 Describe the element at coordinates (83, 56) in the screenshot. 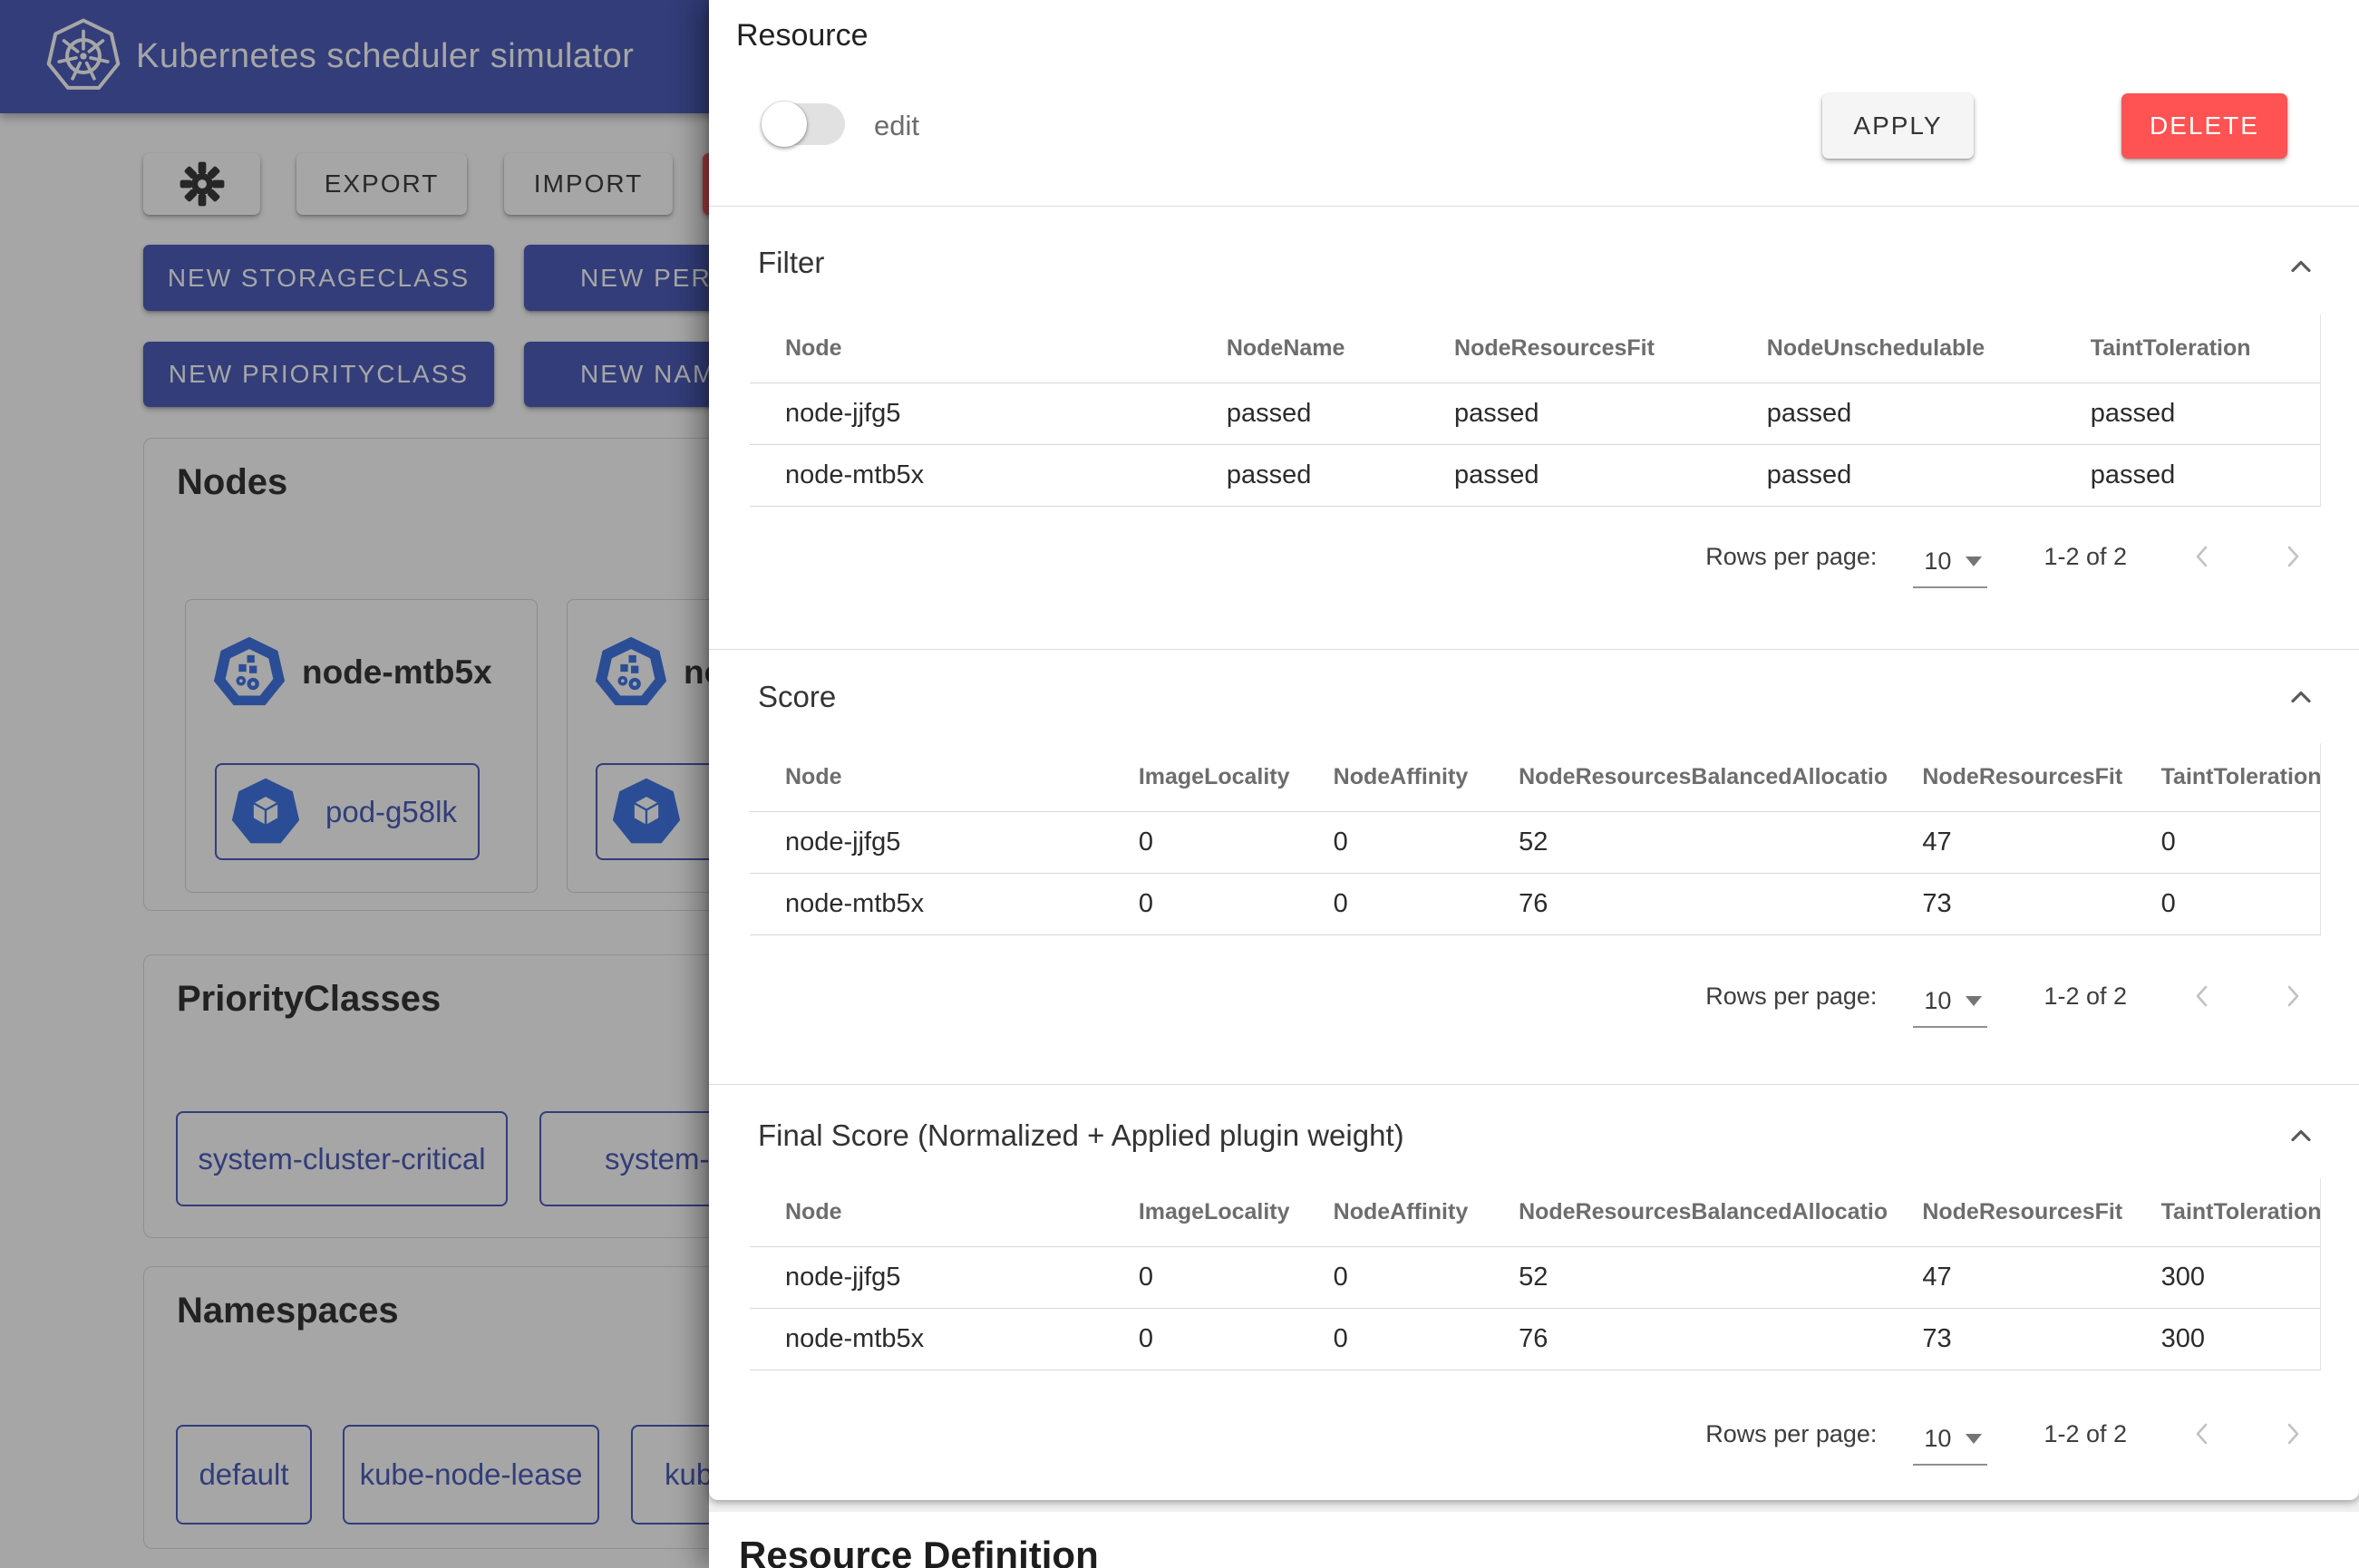

I see `kubernetes-logo-icon` at that location.